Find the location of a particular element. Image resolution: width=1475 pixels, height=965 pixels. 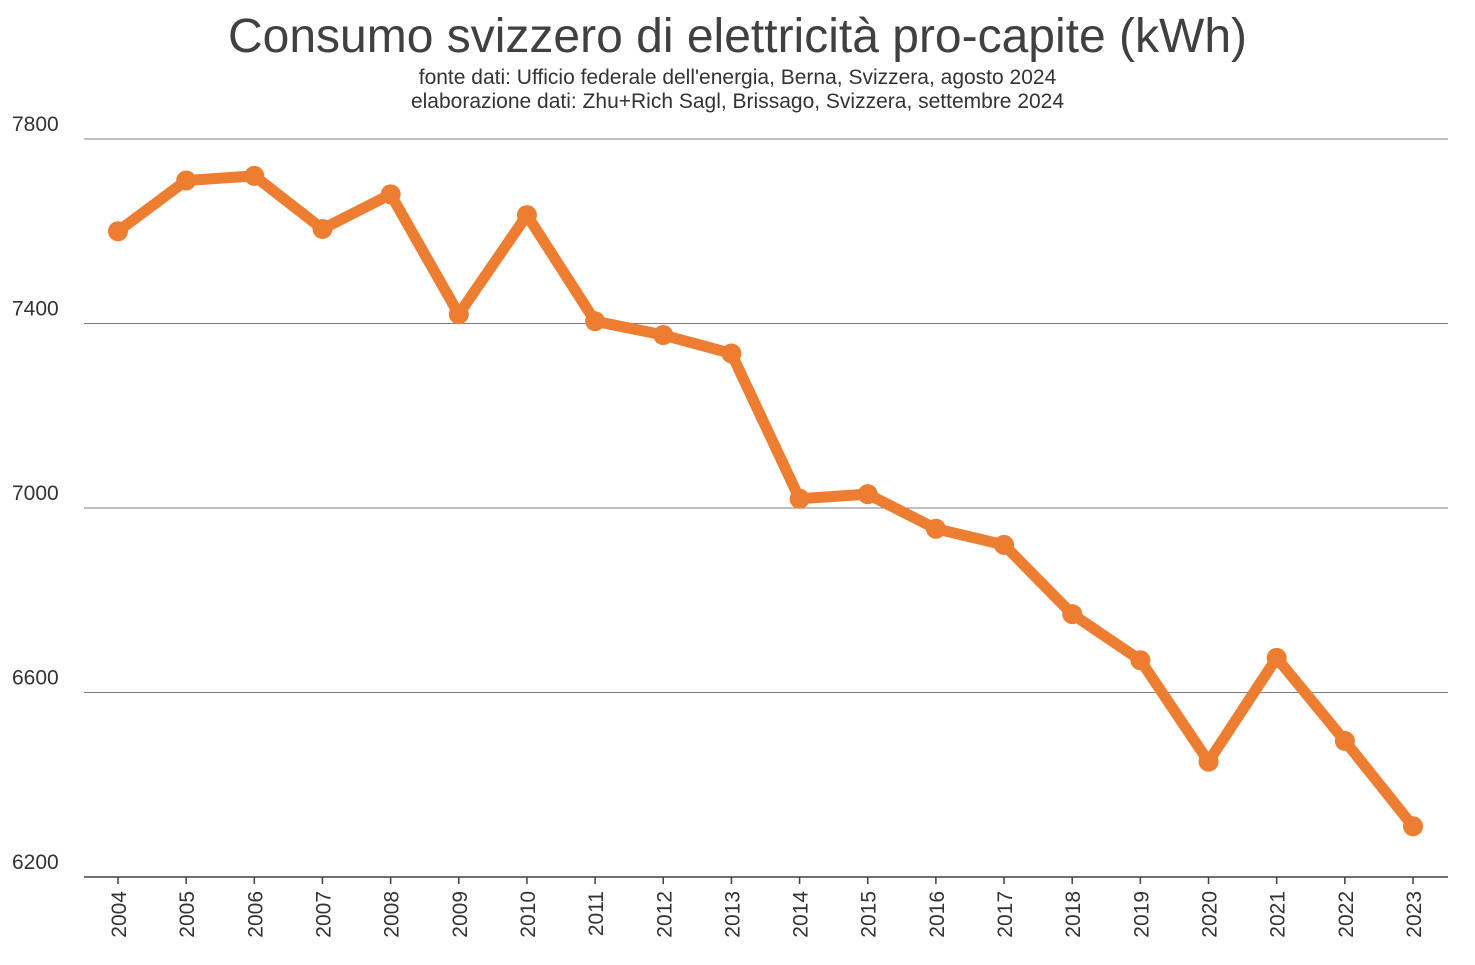

x-tick-label-2020: 2020 is located at coordinates (1210, 914).